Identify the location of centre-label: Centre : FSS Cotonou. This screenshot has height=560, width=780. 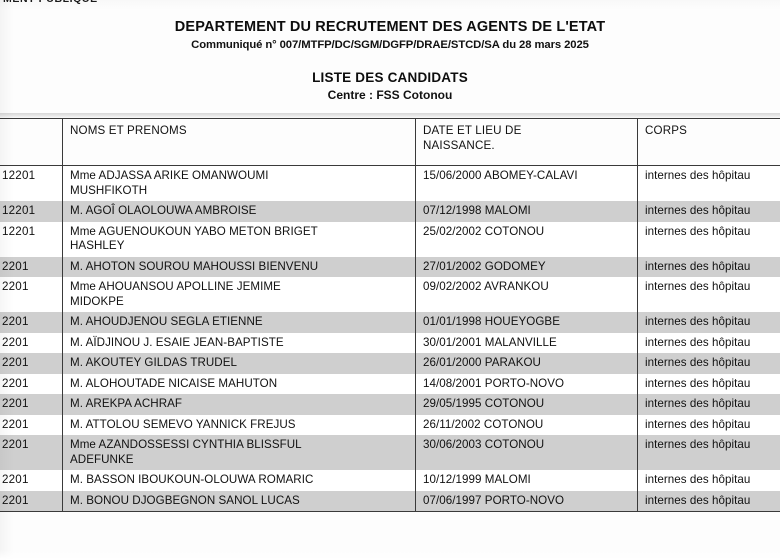
(390, 95).